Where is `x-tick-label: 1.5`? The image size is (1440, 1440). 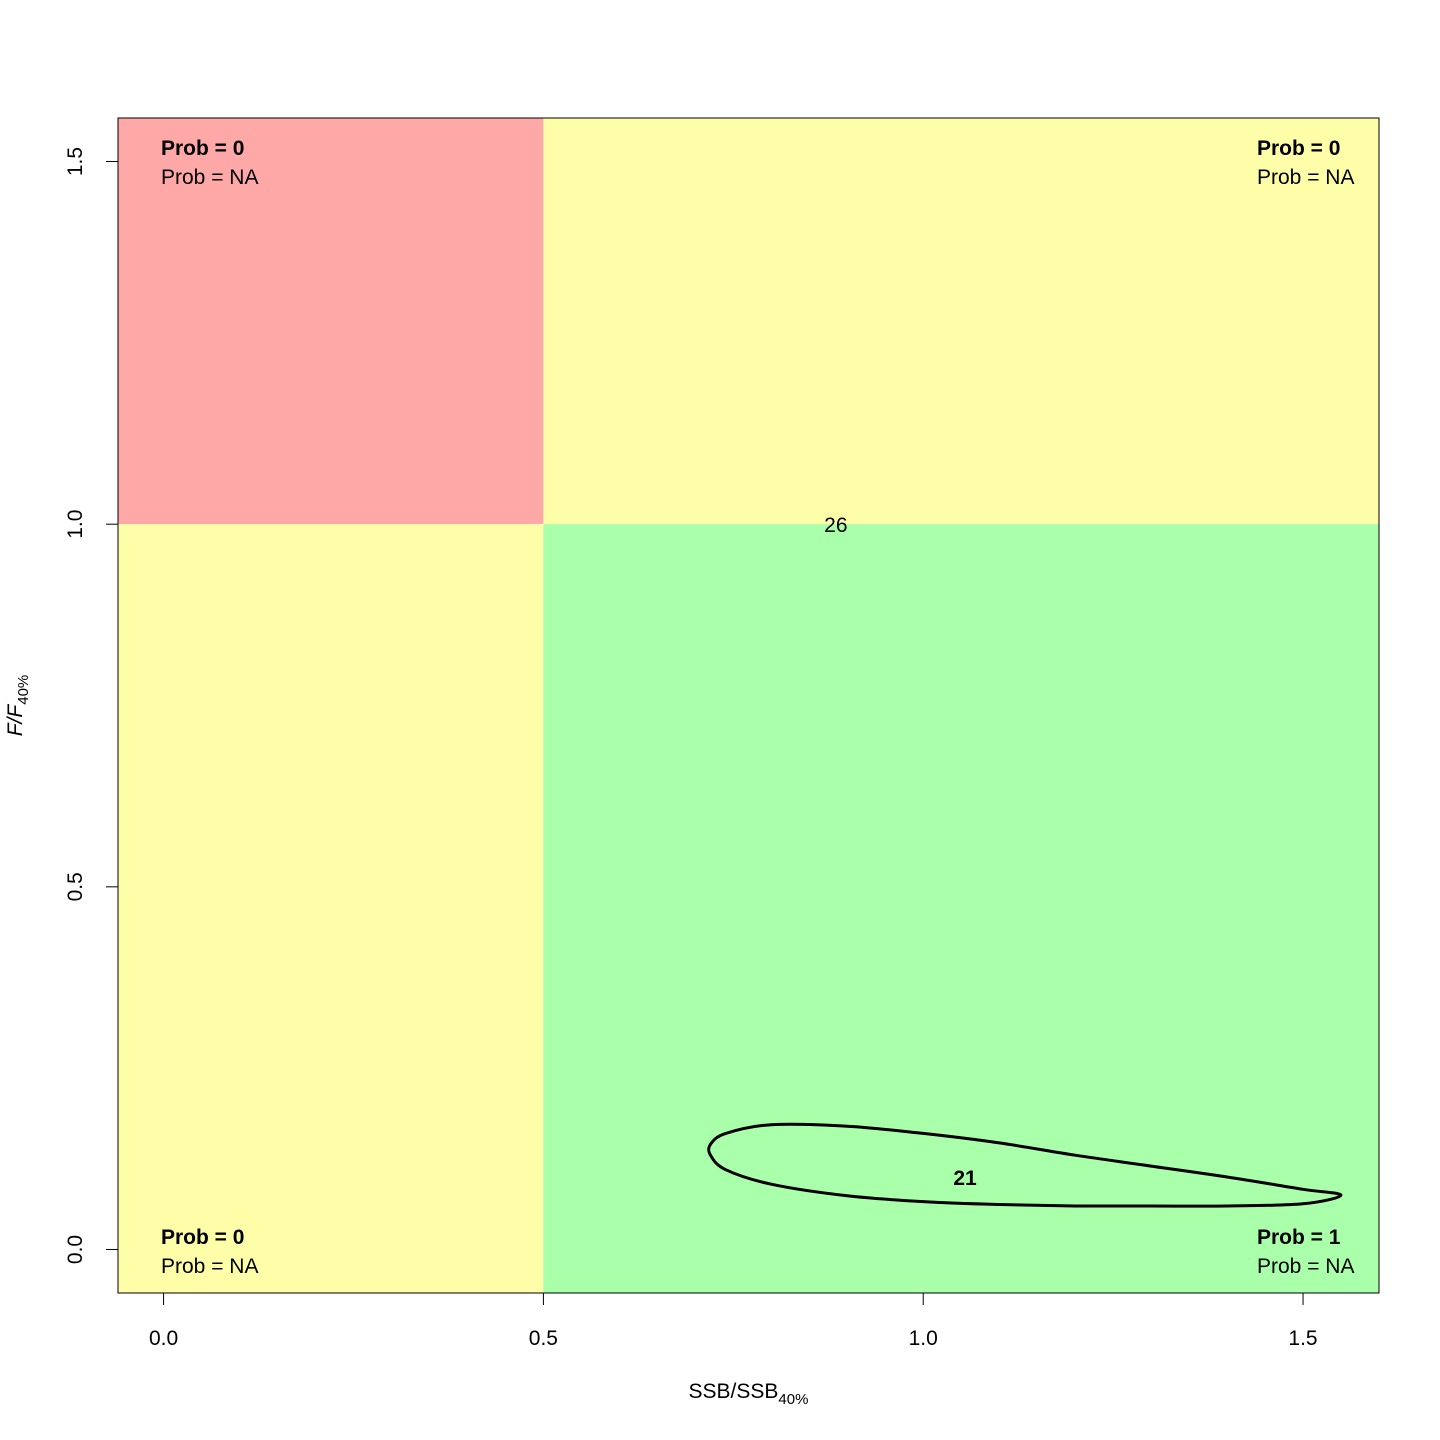 x-tick-label: 1.5 is located at coordinates (1302, 1338).